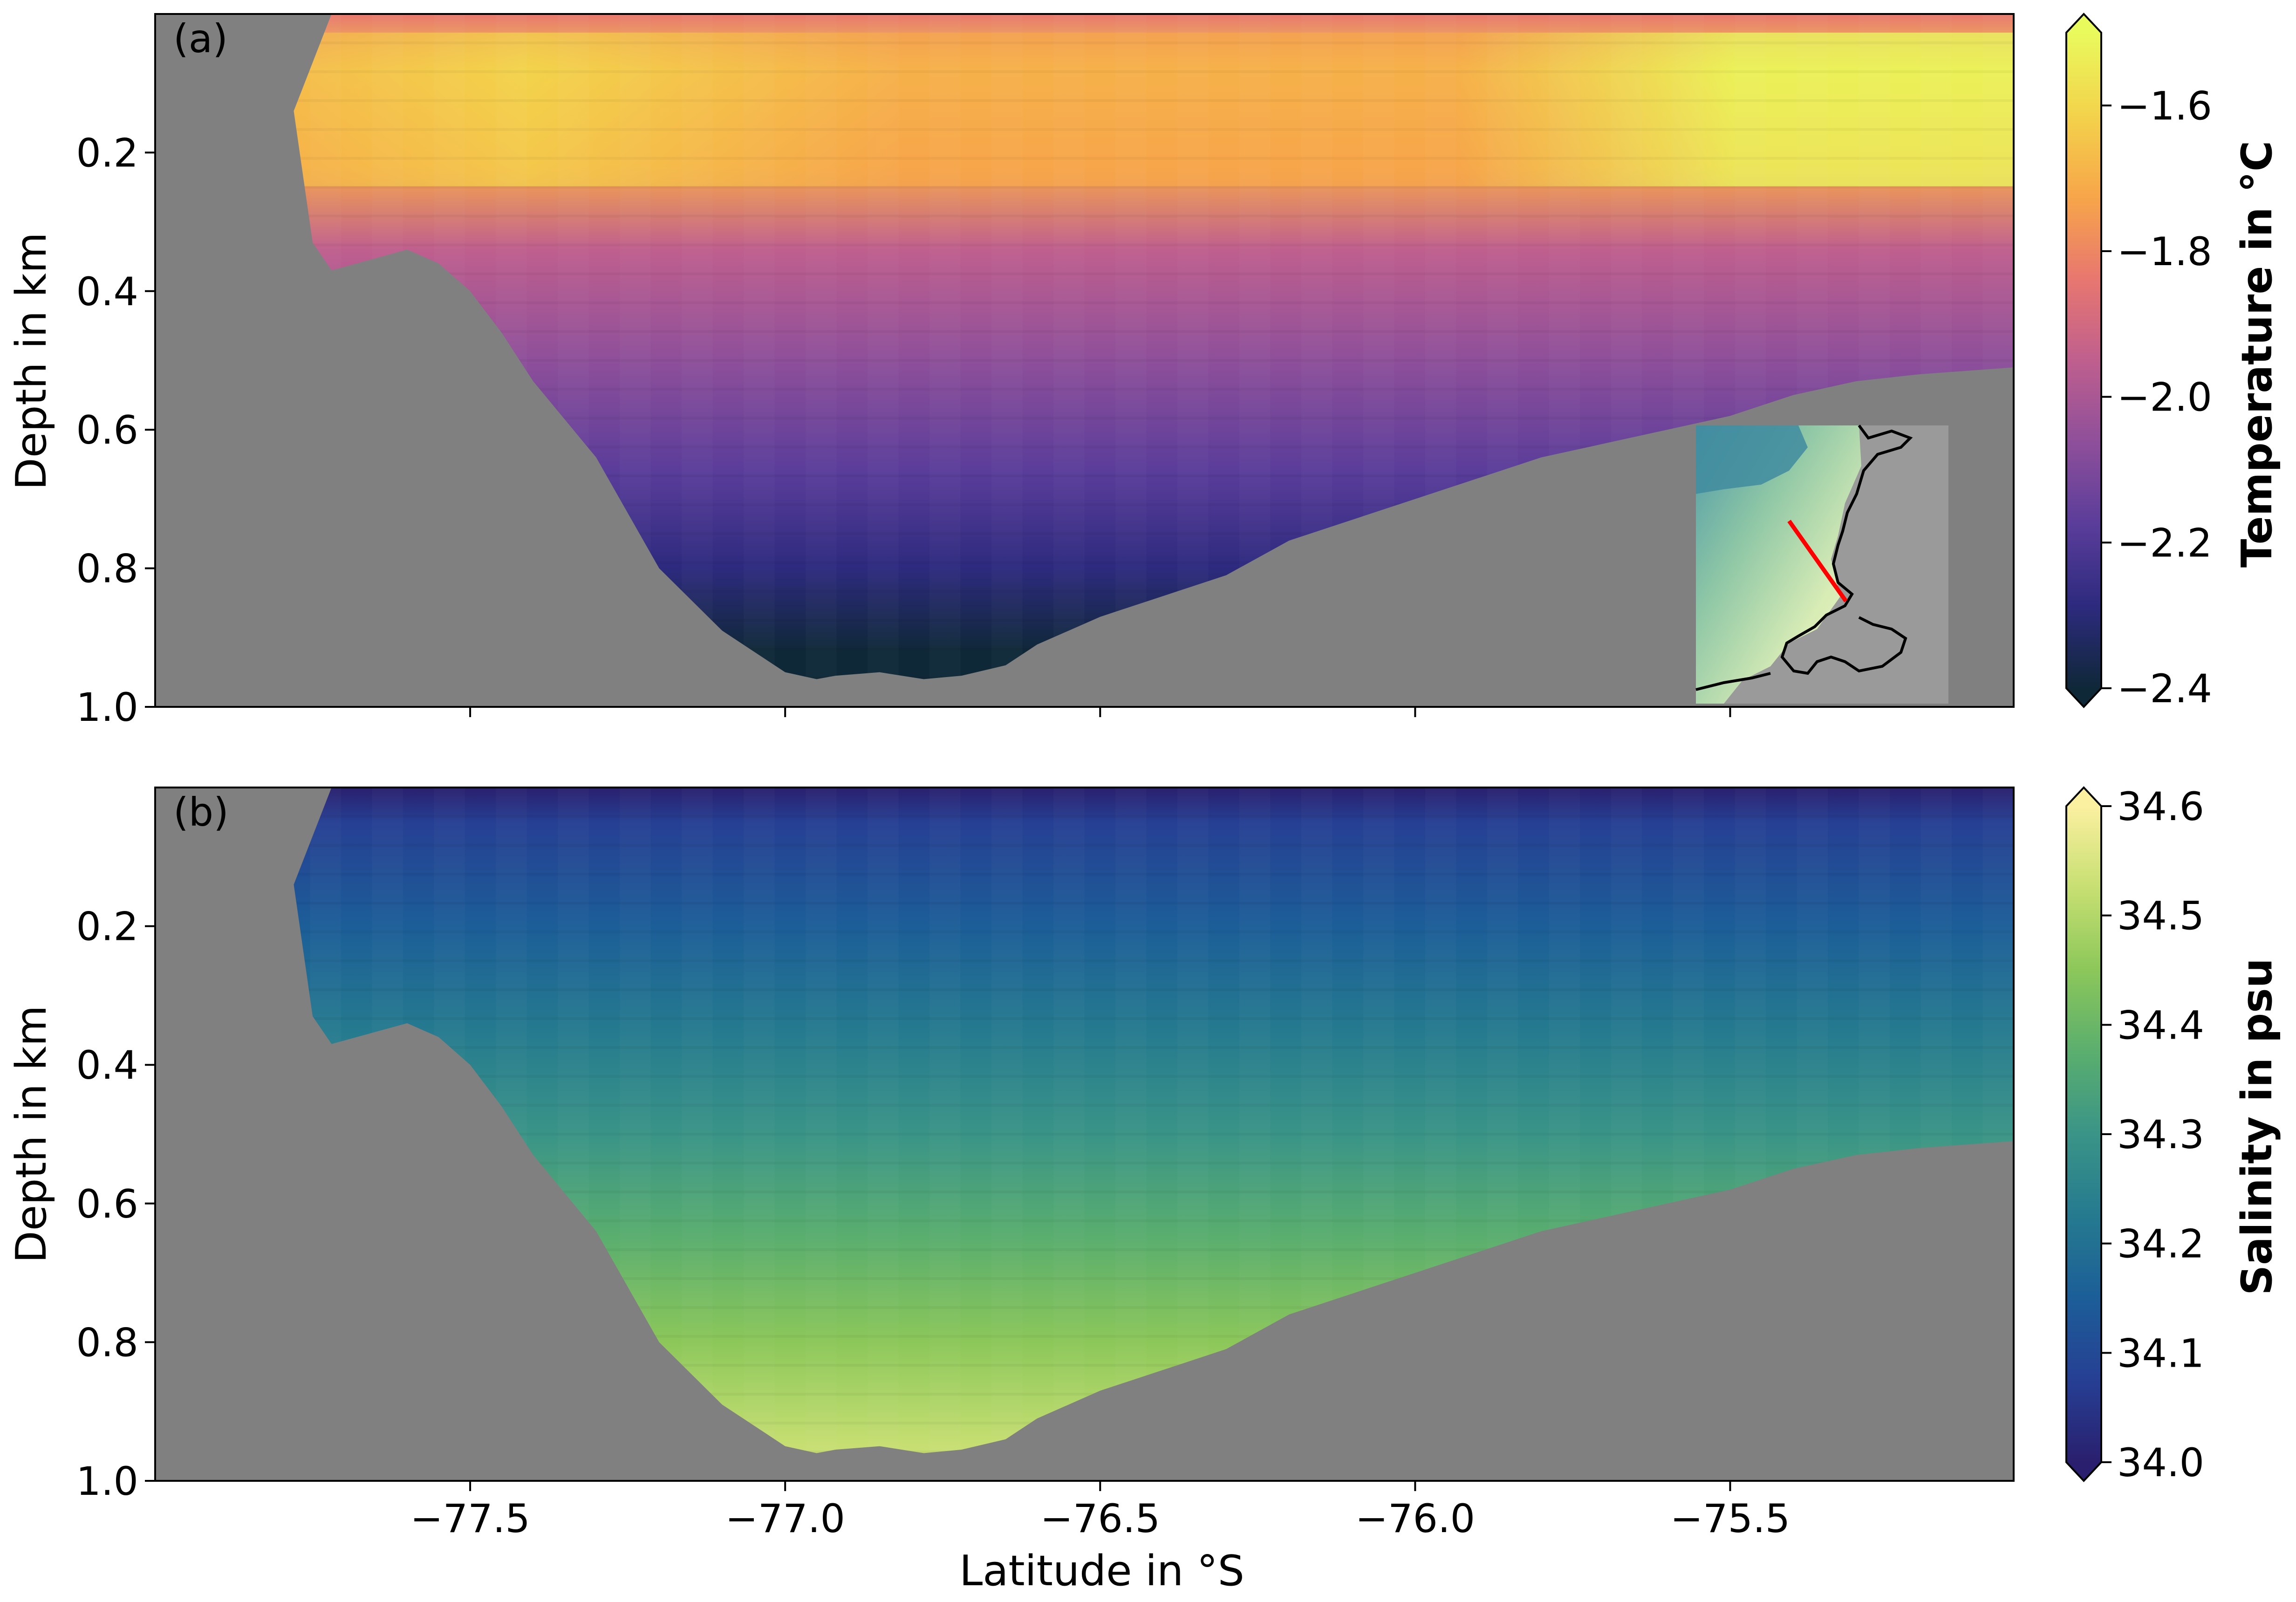 The width and height of the screenshot is (2296, 1602). What do you see at coordinates (1730, 1518) in the screenshot?
I see `x-tick-label: −75.5` at bounding box center [1730, 1518].